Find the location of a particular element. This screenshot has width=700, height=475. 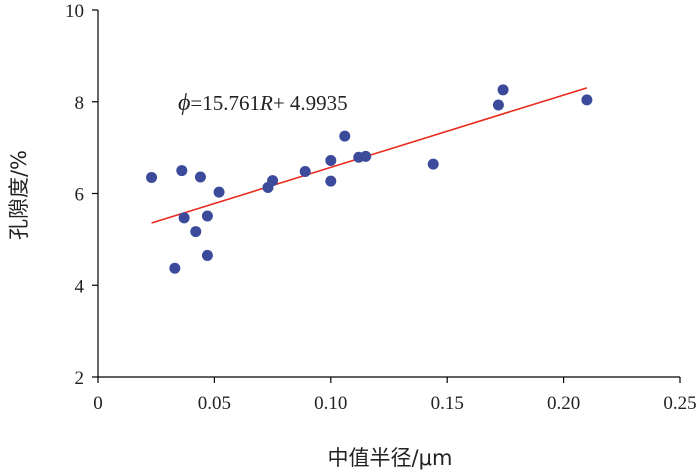

equation-variable: R is located at coordinates (266, 103).